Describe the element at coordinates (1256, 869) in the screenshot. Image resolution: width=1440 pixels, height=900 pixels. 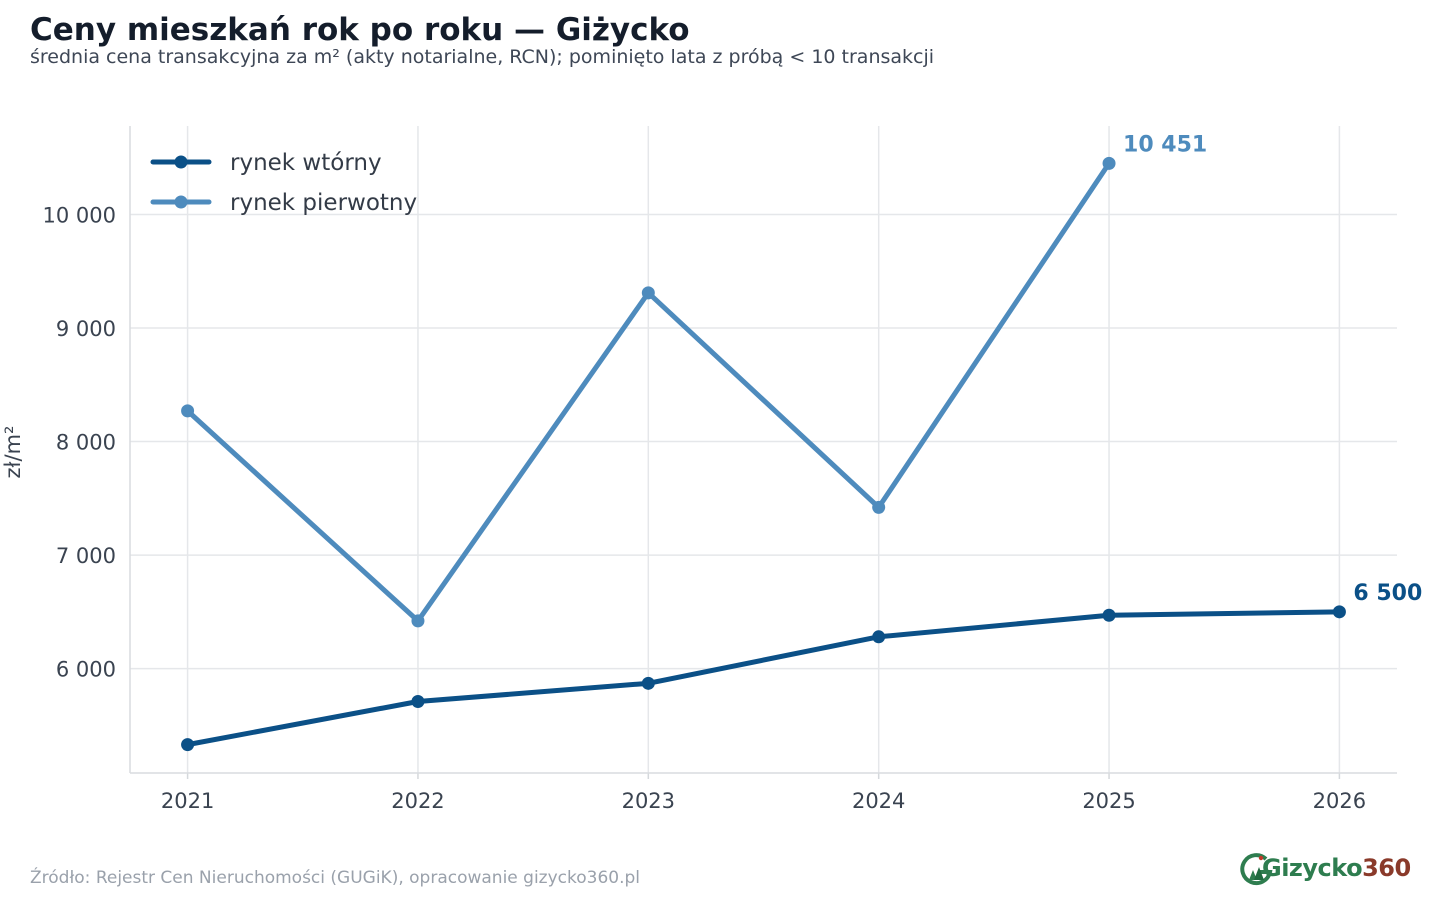
I see `logo-mark-icon` at that location.